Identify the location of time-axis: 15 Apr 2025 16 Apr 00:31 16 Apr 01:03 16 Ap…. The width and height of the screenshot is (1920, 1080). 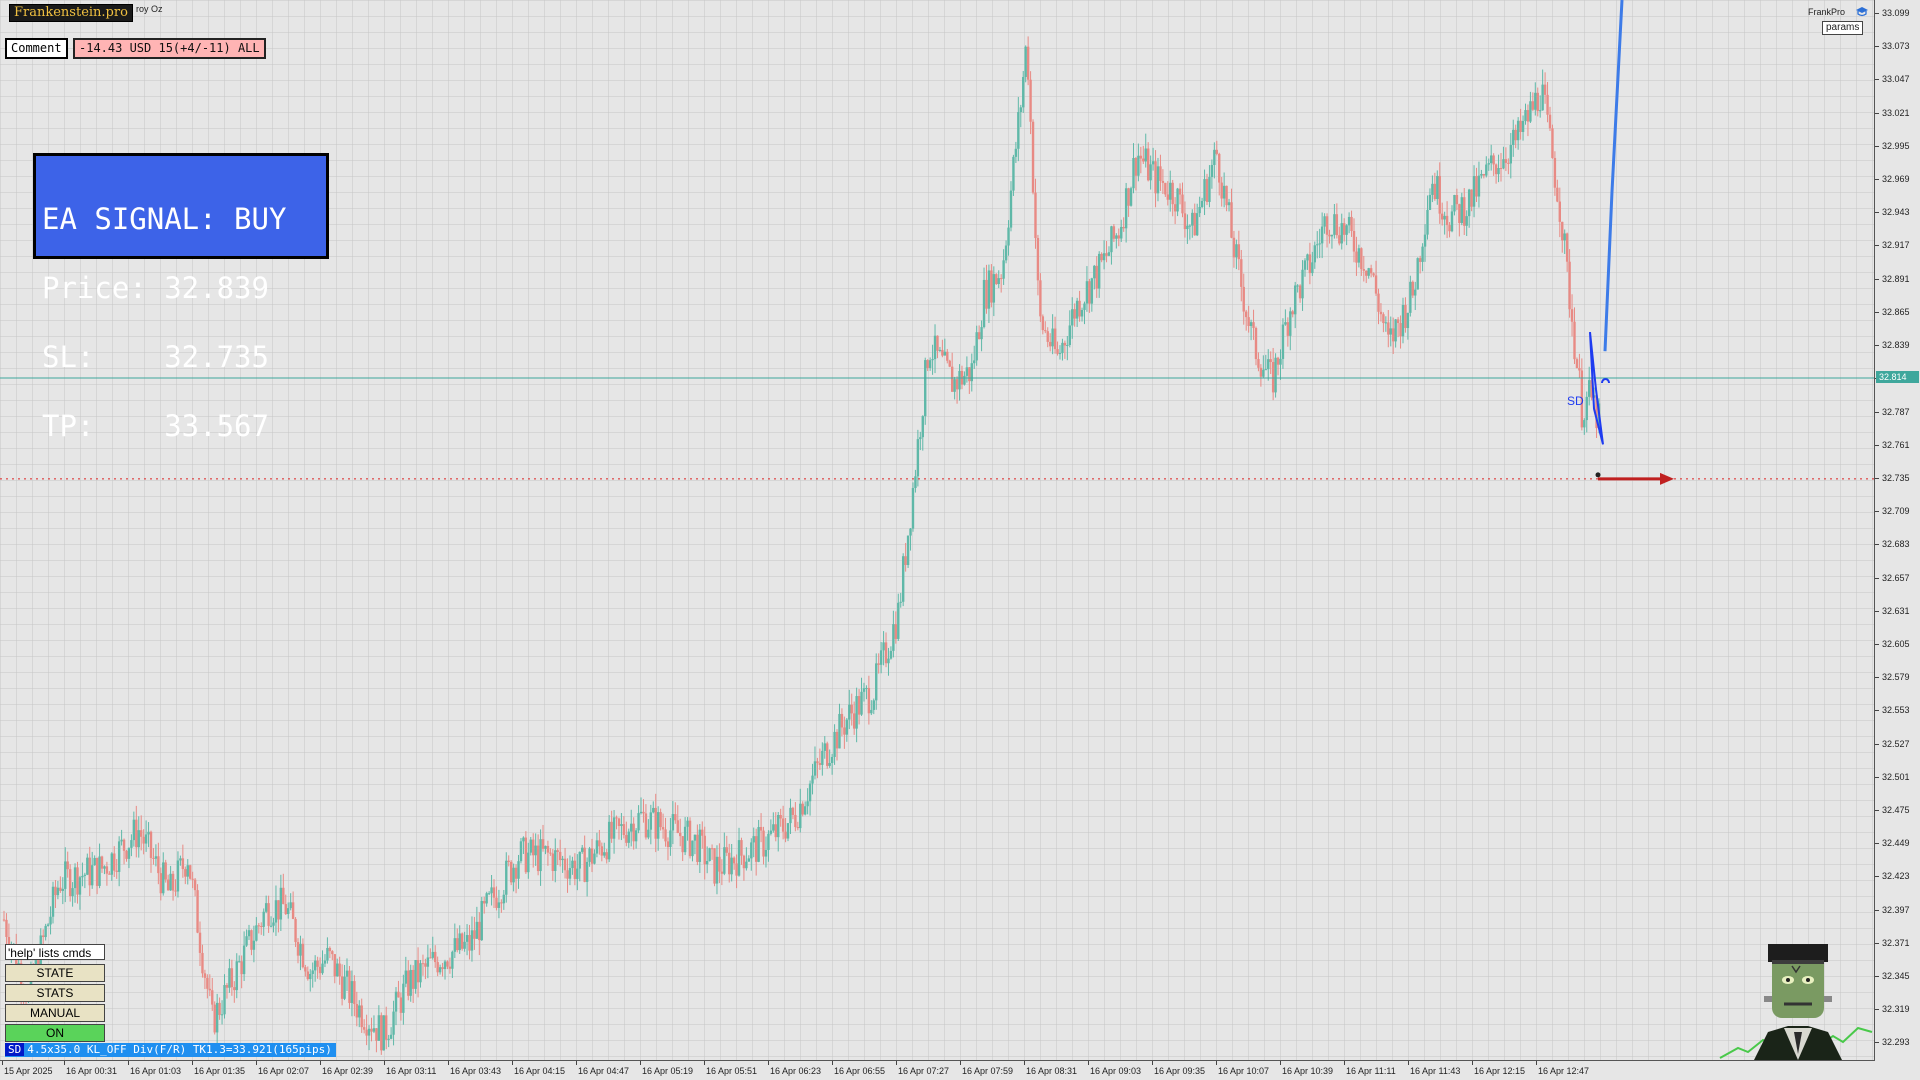
(937, 1070).